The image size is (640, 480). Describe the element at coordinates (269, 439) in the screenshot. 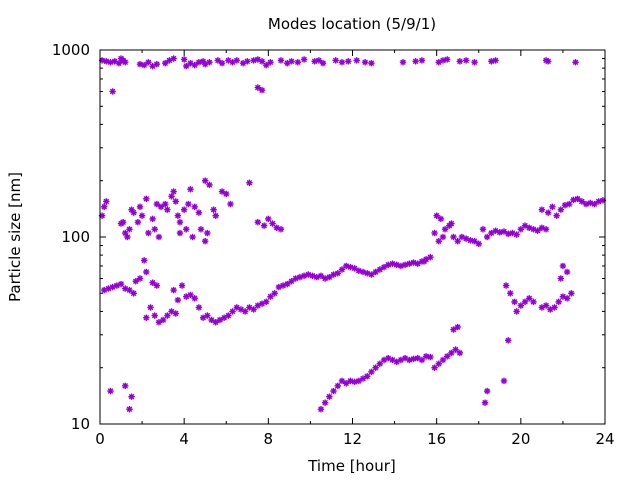

I see `x-tick-label: 8` at that location.